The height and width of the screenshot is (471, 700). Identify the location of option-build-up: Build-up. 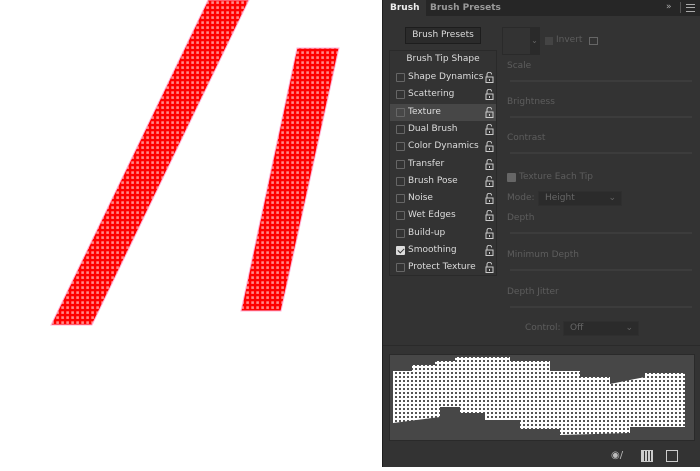
(443, 233).